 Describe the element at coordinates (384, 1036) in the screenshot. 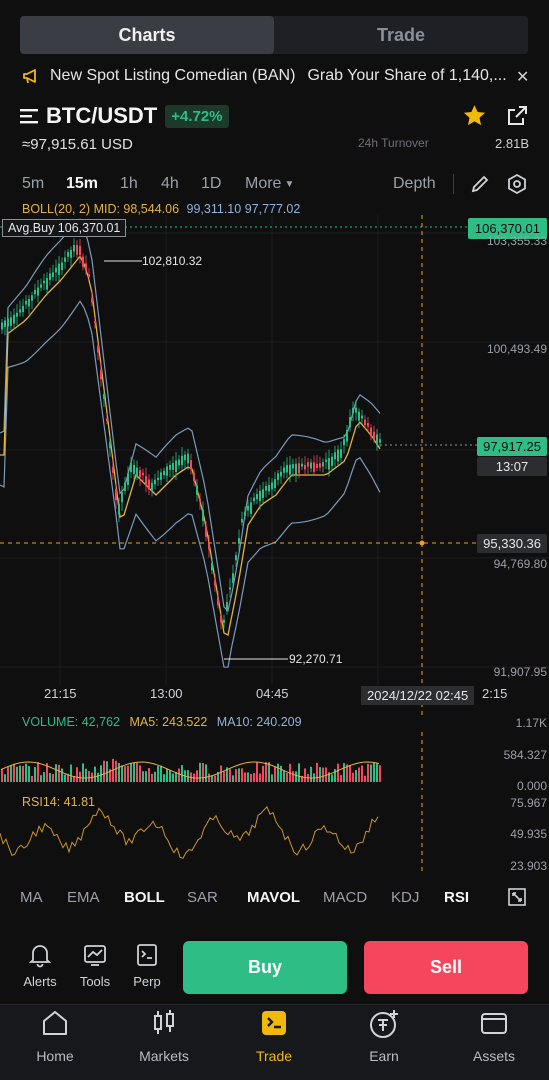

I see `nav-earn: Earn` at that location.